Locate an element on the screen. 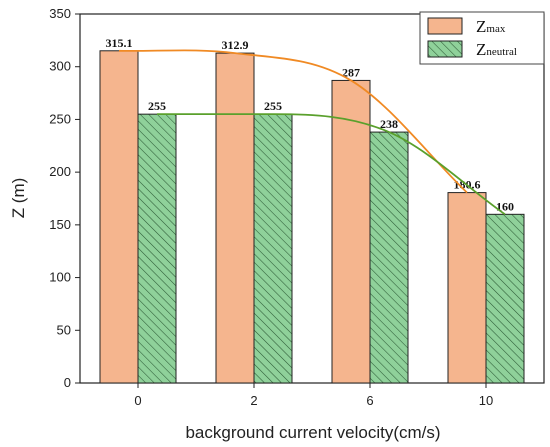 The height and width of the screenshot is (447, 550). x-tick-label: 10 is located at coordinates (486, 400).